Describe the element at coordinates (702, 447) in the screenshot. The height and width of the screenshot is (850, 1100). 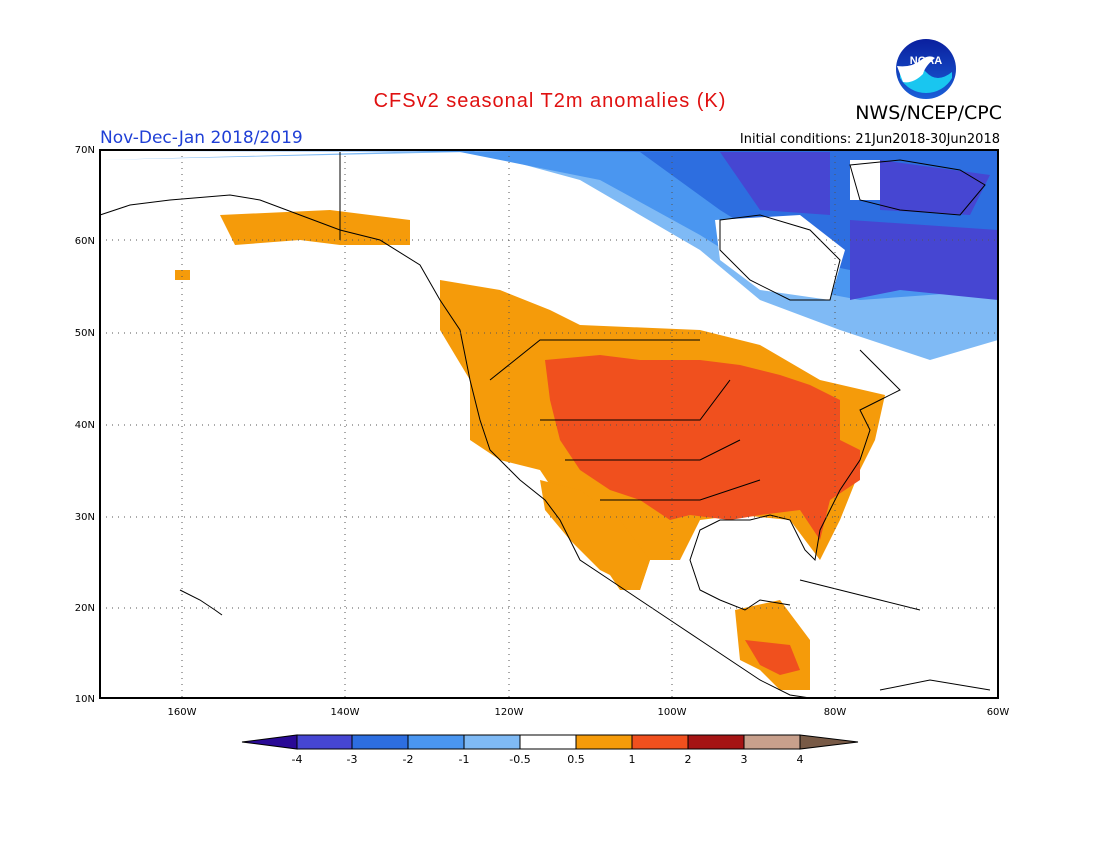
I see `anomaly-fill-red-conus` at that location.